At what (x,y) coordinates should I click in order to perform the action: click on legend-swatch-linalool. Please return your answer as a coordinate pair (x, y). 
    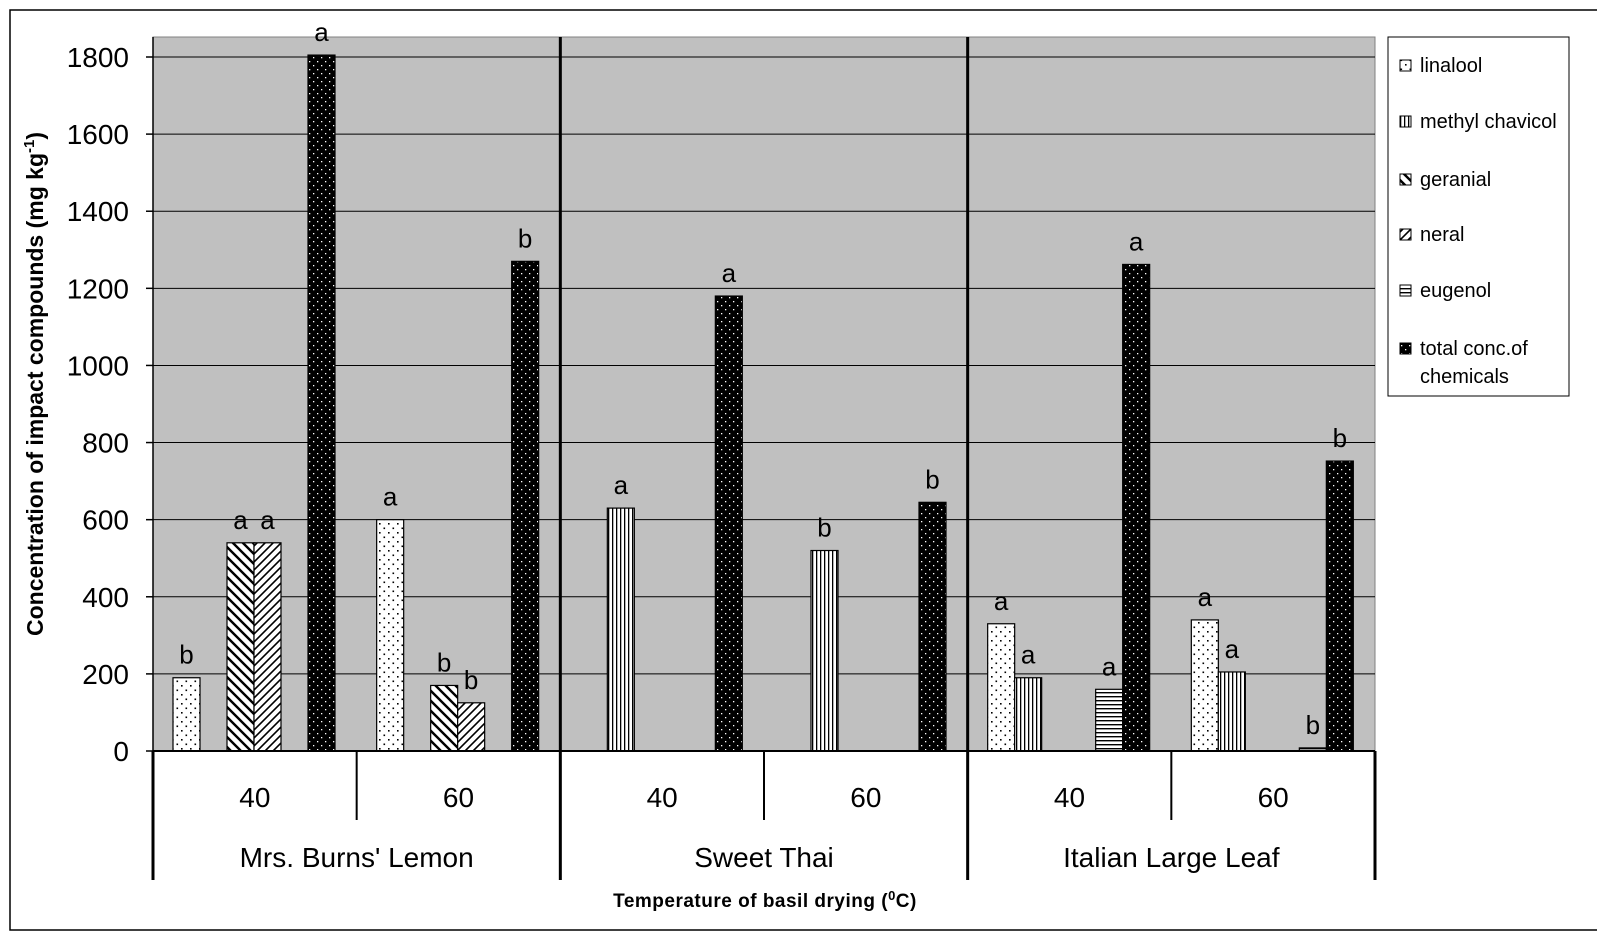
    Looking at the image, I should click on (1405, 65).